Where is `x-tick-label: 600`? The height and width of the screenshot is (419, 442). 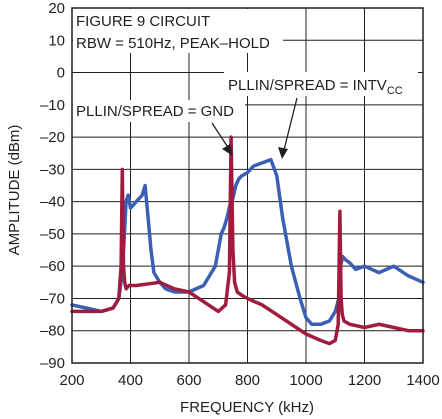
x-tick-label: 600 is located at coordinates (188, 380).